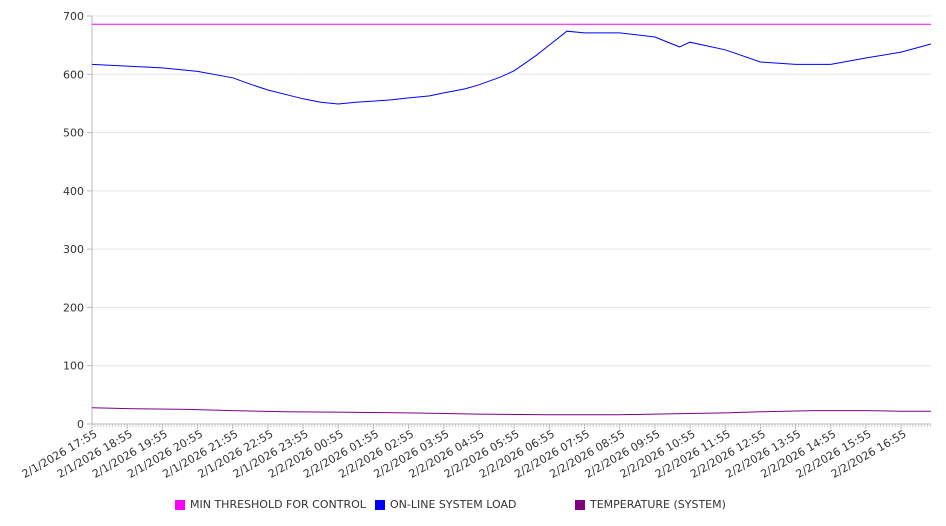  I want to click on y-tick-label: 600, so click(73, 74).